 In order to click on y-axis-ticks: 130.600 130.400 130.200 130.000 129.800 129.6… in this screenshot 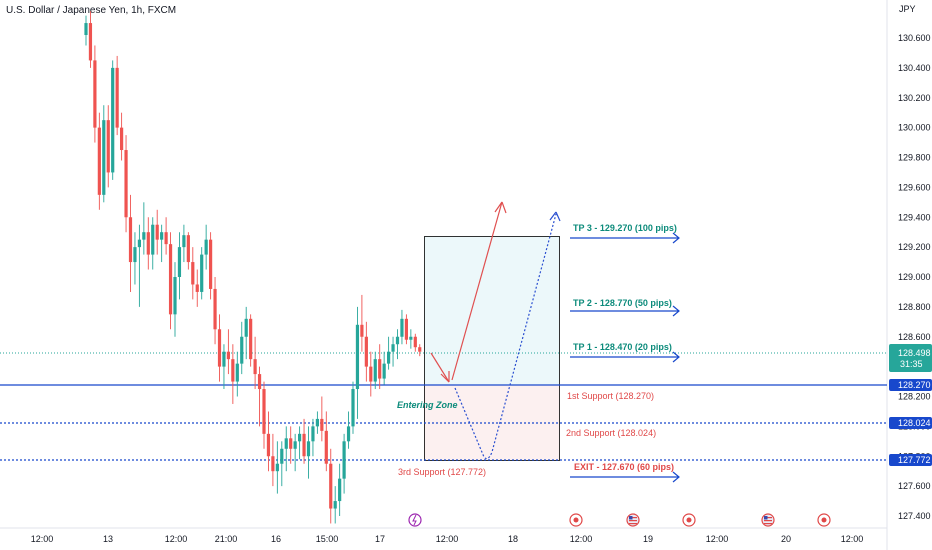, I will do `click(914, 277)`.